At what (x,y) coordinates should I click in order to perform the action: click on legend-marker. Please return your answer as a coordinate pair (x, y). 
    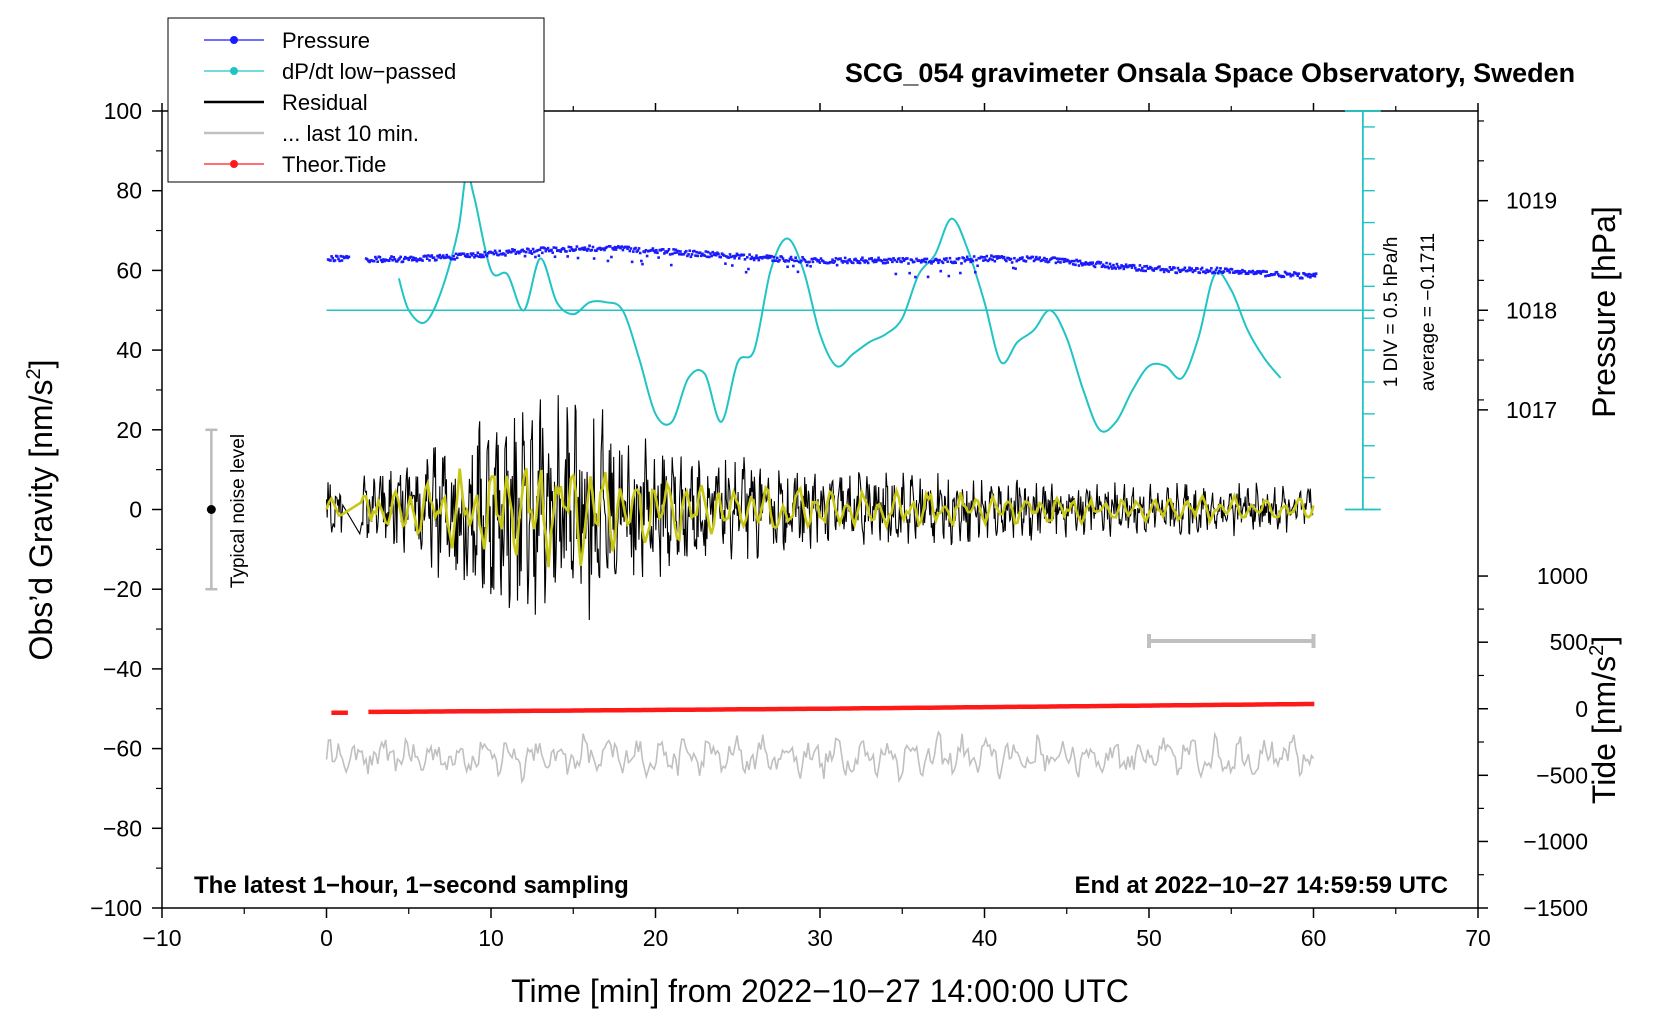
    Looking at the image, I should click on (234, 164).